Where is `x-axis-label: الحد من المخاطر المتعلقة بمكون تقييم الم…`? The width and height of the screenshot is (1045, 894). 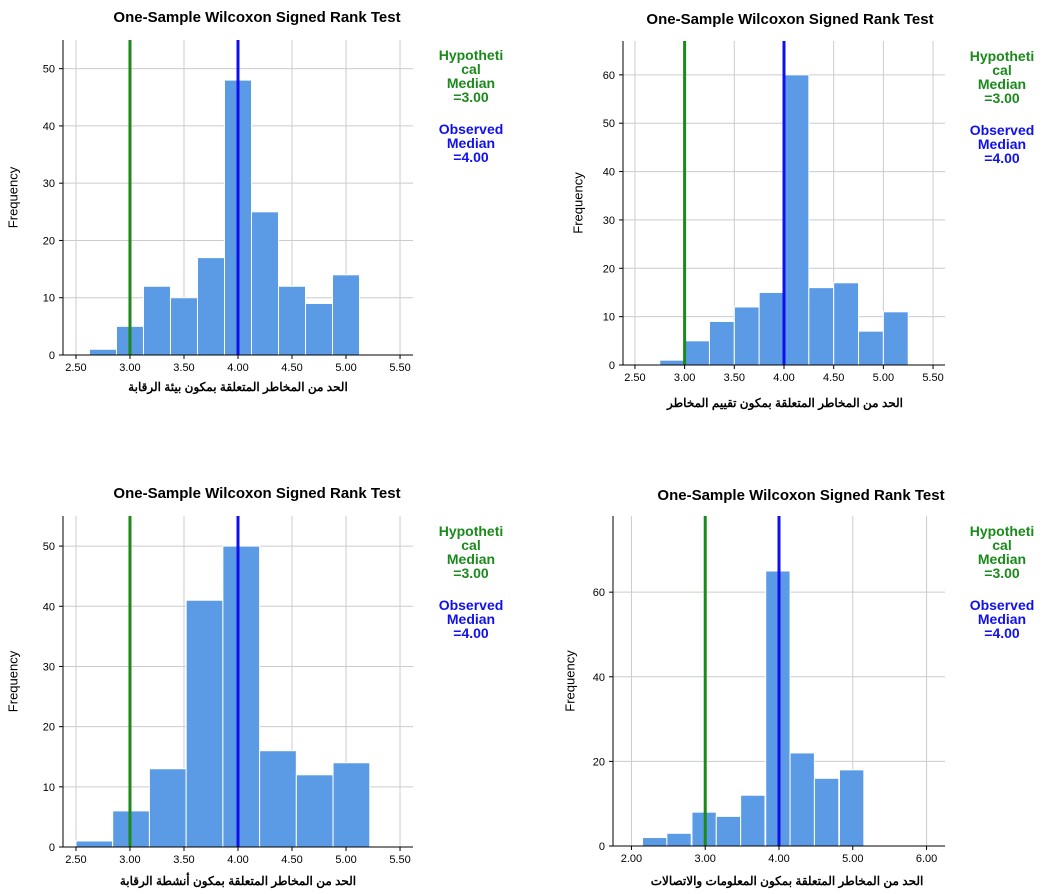
x-axis-label: الحد من المخاطر المتعلقة بمكون تقييم الم… is located at coordinates (784, 403).